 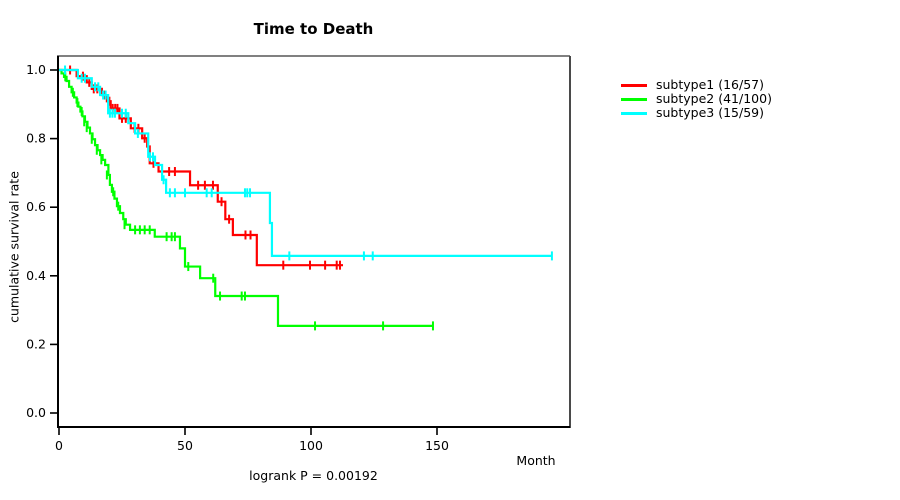 What do you see at coordinates (36, 69) in the screenshot?
I see `y-tick-label: 1.0` at bounding box center [36, 69].